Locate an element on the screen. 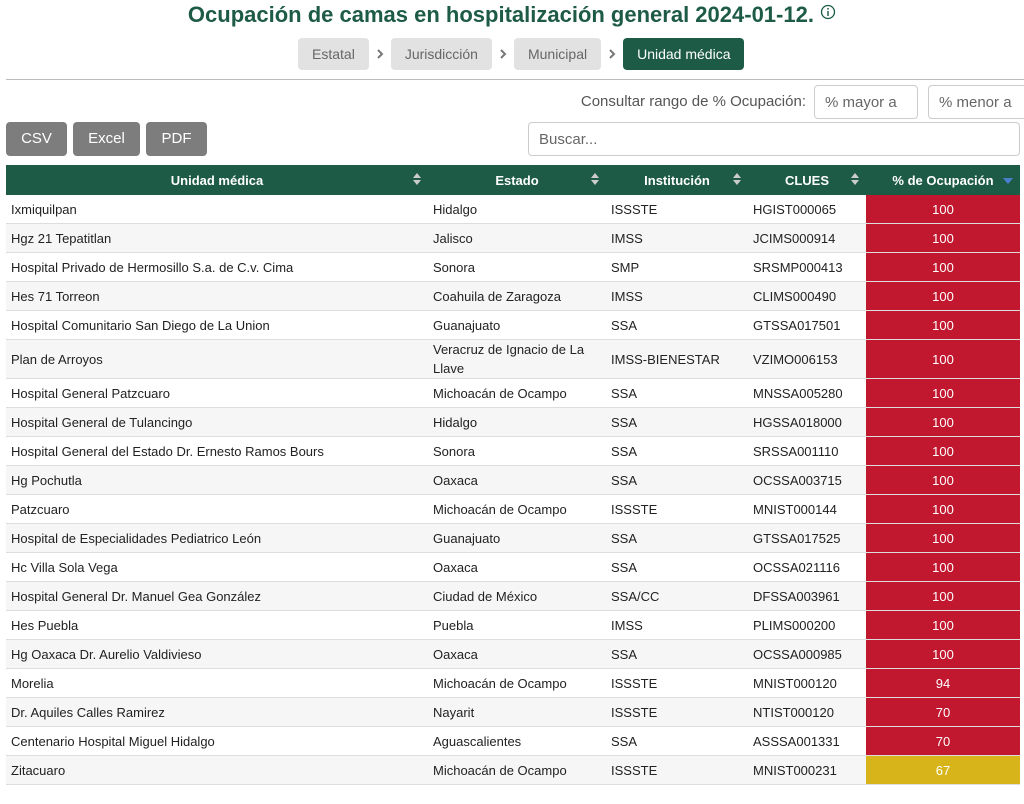 The image size is (1024, 804). min-input: % mayor a is located at coordinates (866, 102).